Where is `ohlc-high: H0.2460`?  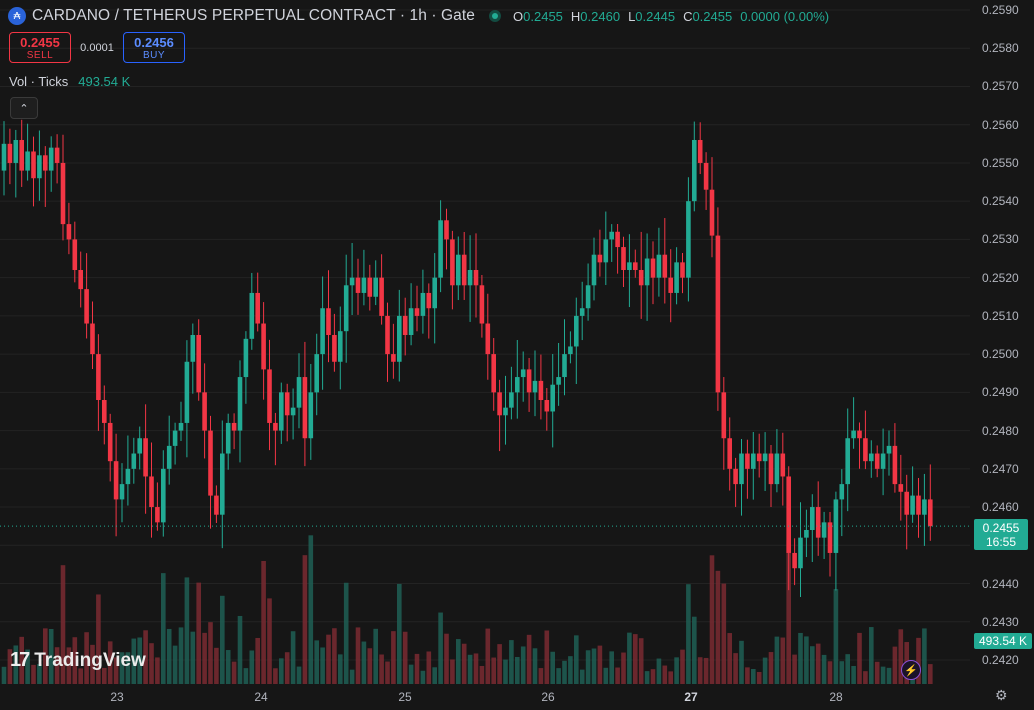
ohlc-high: H0.2460 is located at coordinates (595, 16).